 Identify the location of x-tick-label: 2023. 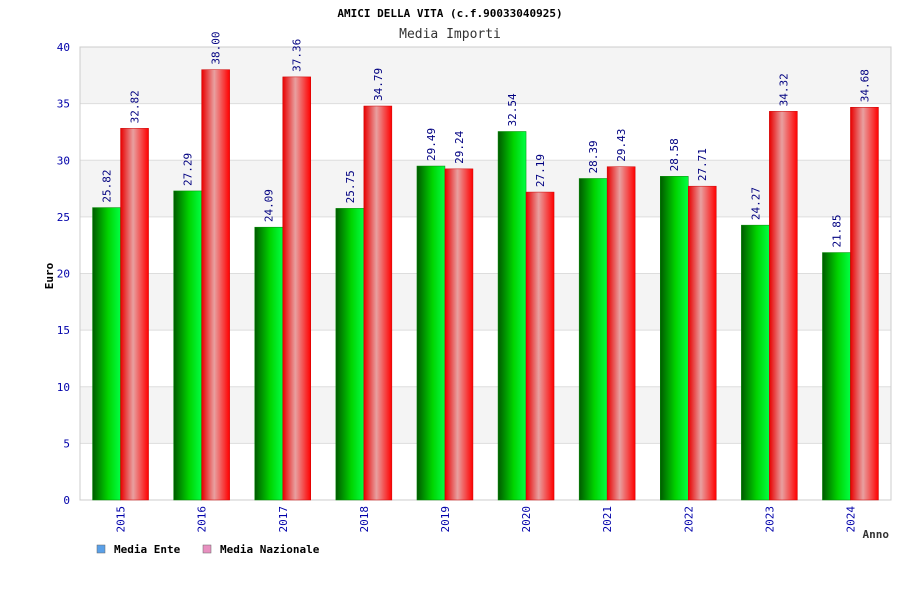
(769, 519).